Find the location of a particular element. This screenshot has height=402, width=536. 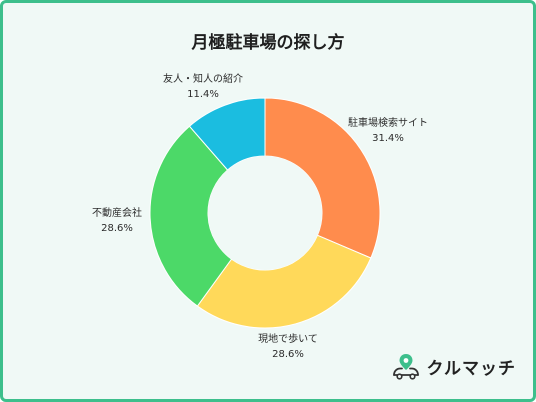

label-text: 不動産会社 is located at coordinates (117, 213).